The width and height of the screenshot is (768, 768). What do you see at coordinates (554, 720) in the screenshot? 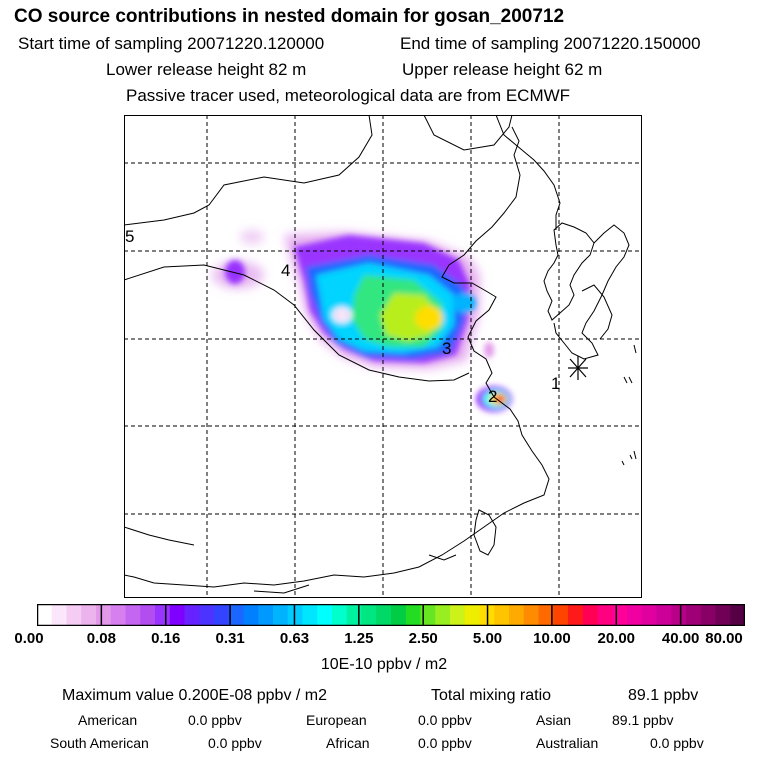
I see `region-name: Asian` at bounding box center [554, 720].